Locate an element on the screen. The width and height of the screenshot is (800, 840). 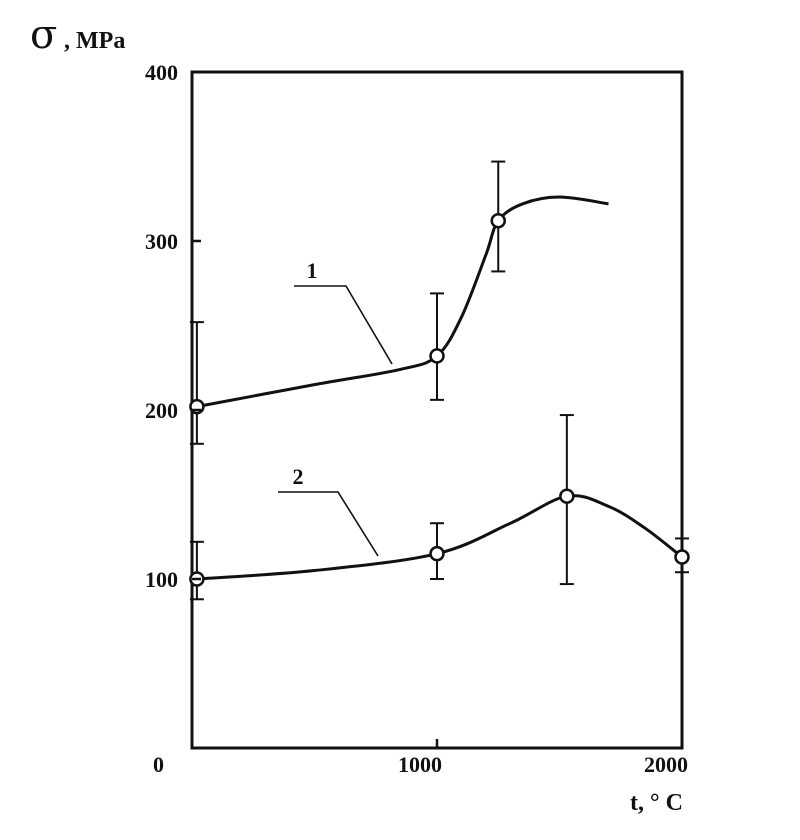
x-tick-label-1000: 1000 is located at coordinates (420, 764).